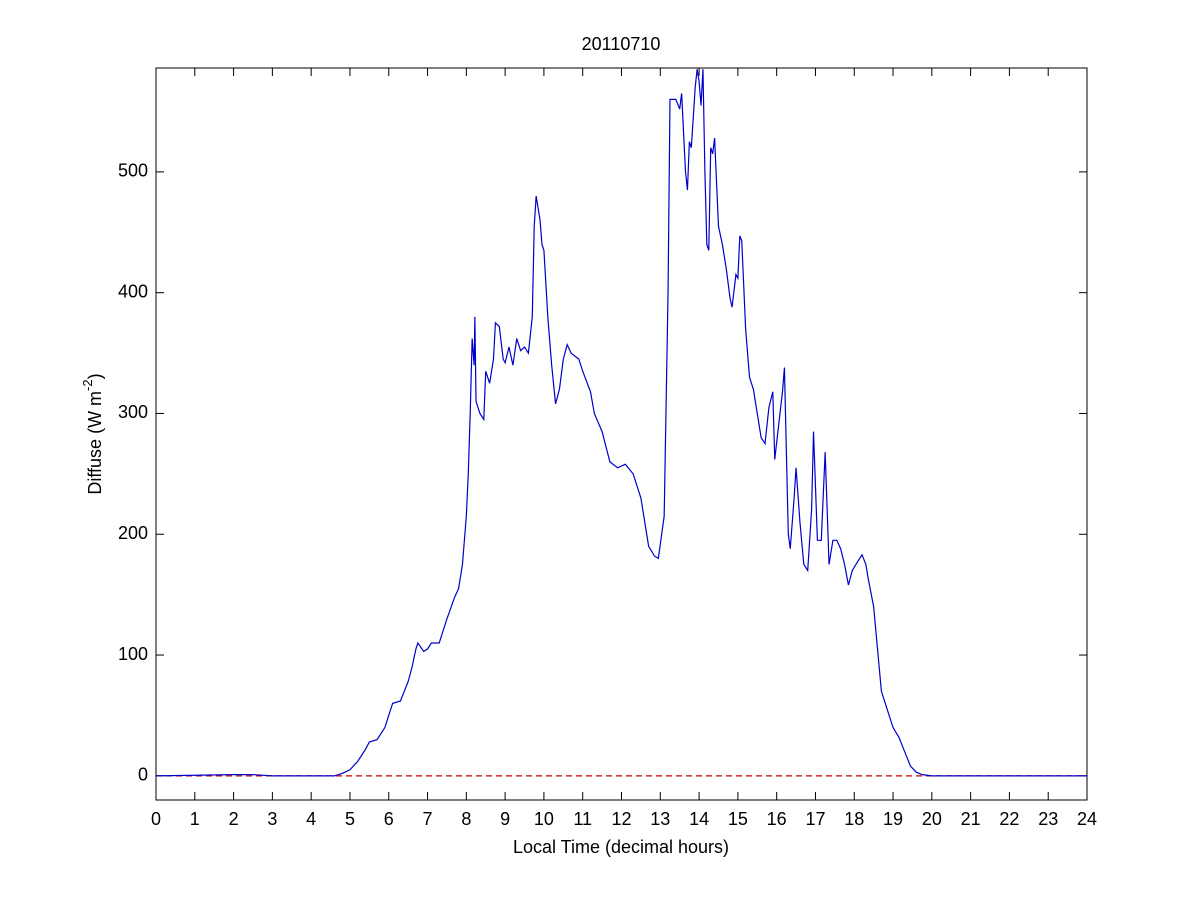 The width and height of the screenshot is (1201, 905). Describe the element at coordinates (777, 819) in the screenshot. I see `x-tick-label: 16` at that location.